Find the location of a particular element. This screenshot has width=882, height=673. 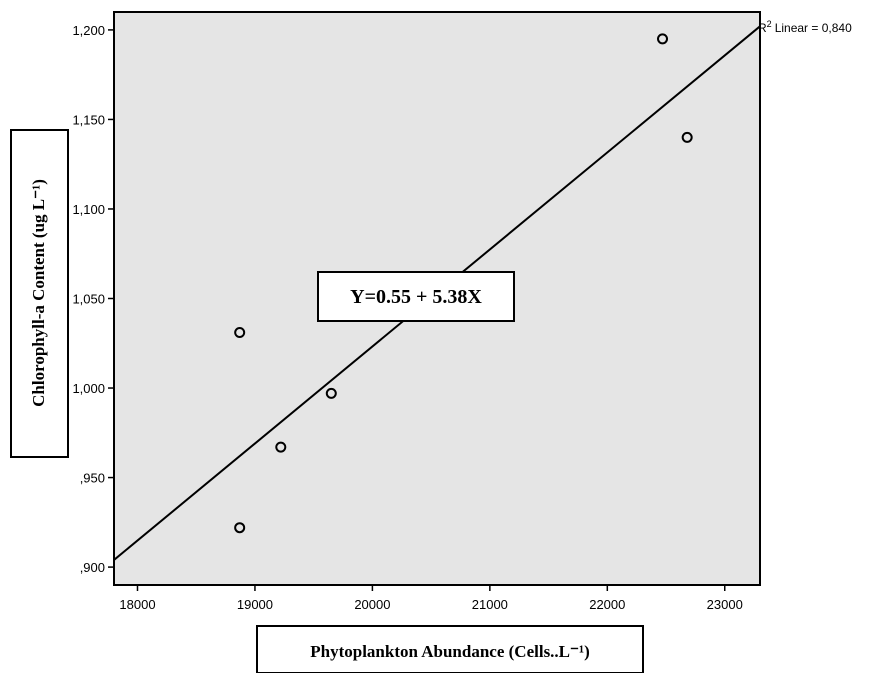

x-tick-label: 21000 is located at coordinates (490, 604).